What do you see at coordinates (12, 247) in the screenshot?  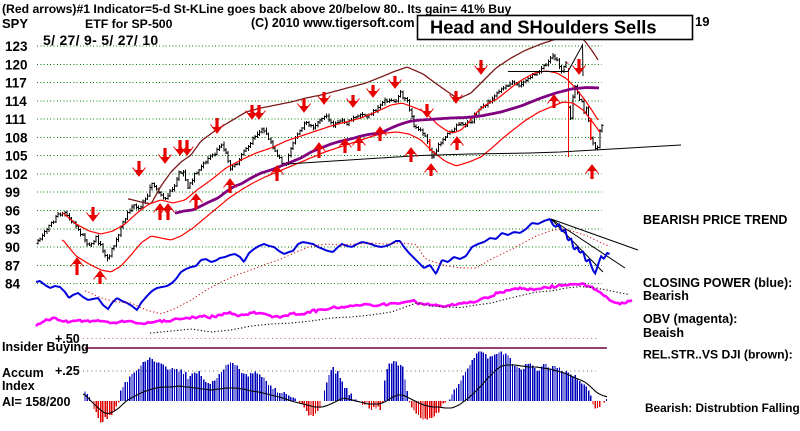 I see `svg-text: 90` at bounding box center [12, 247].